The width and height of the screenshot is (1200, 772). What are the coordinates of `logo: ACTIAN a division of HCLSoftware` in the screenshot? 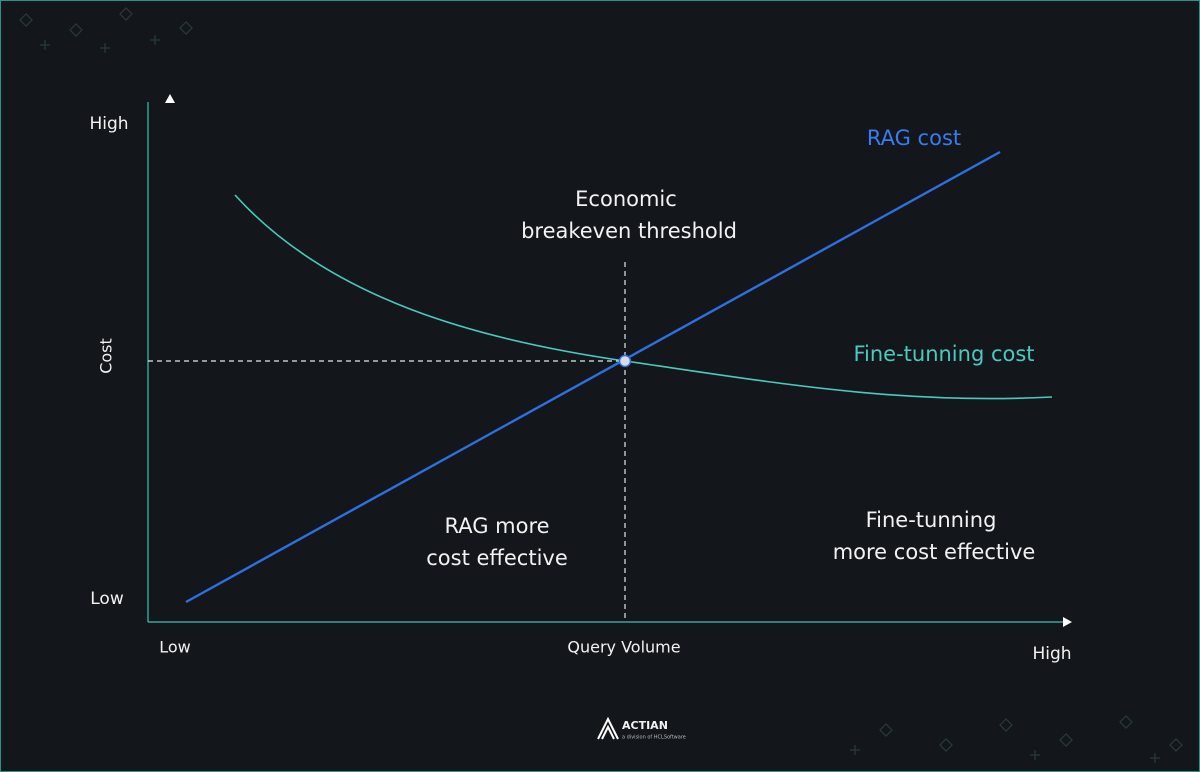 It's located at (641, 728).